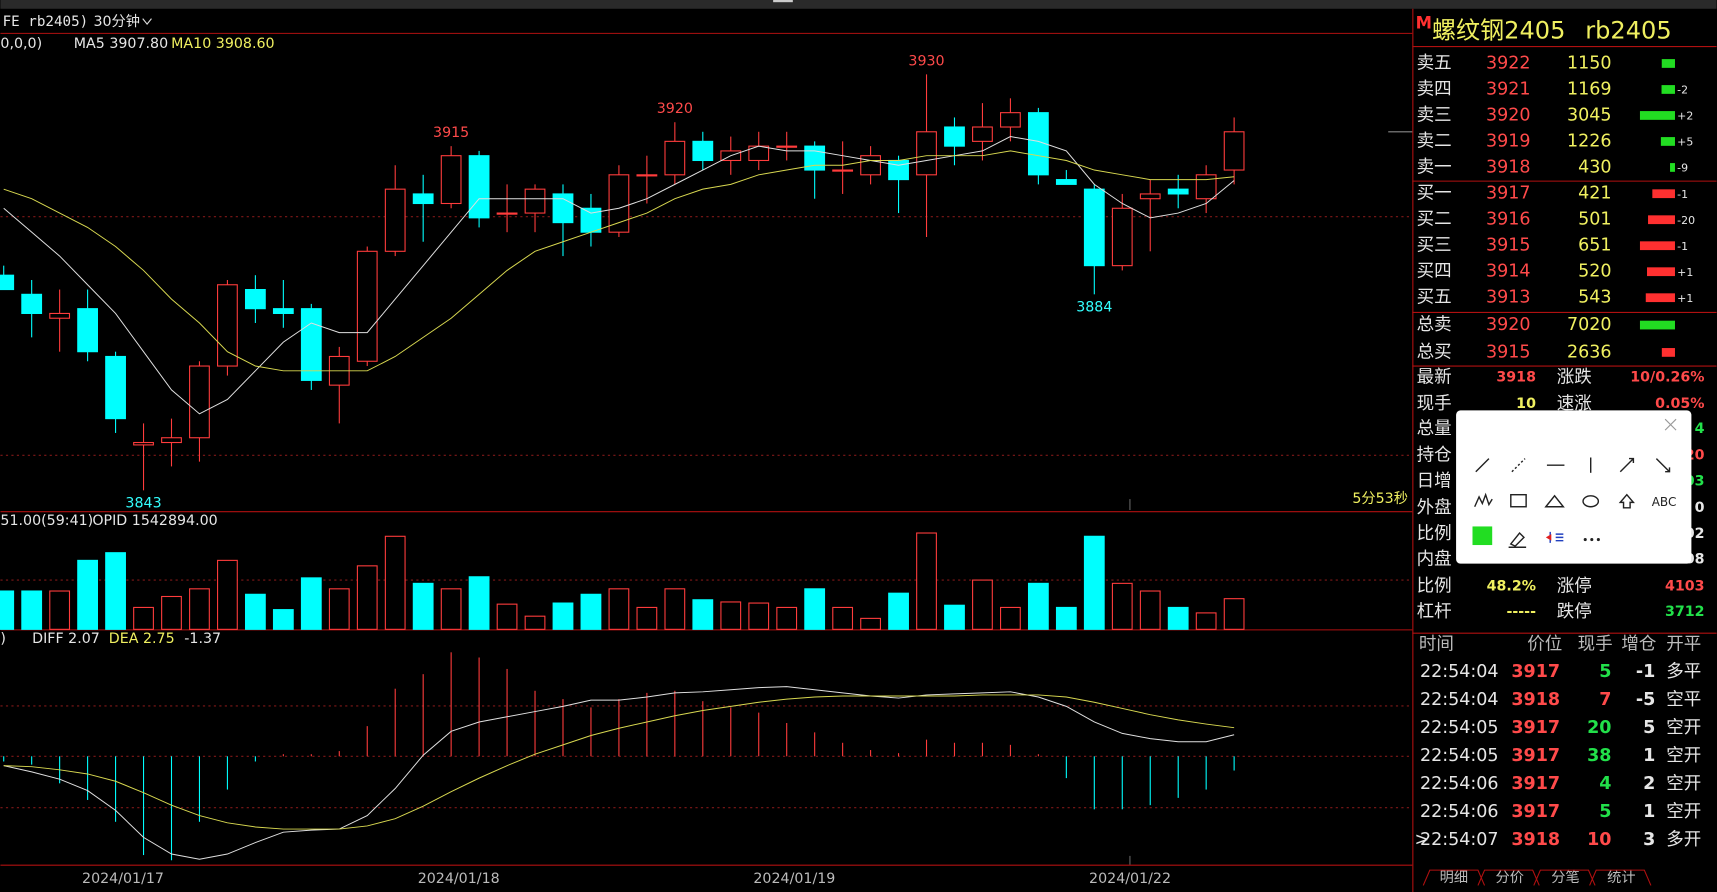 Image resolution: width=1717 pixels, height=892 pixels. What do you see at coordinates (1482, 536) in the screenshot?
I see `color-tool` at bounding box center [1482, 536].